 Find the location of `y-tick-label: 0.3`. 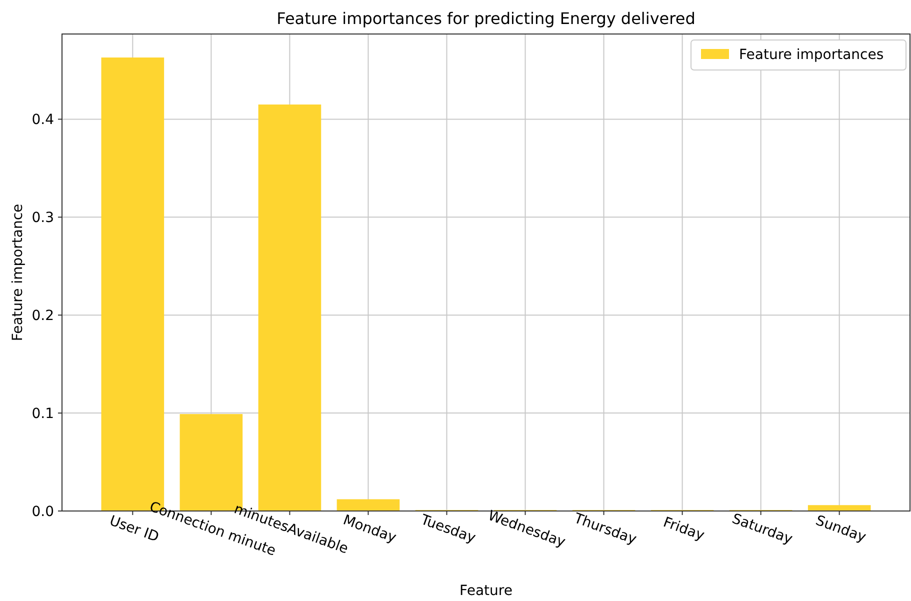

y-tick-label: 0.3 is located at coordinates (43, 218).